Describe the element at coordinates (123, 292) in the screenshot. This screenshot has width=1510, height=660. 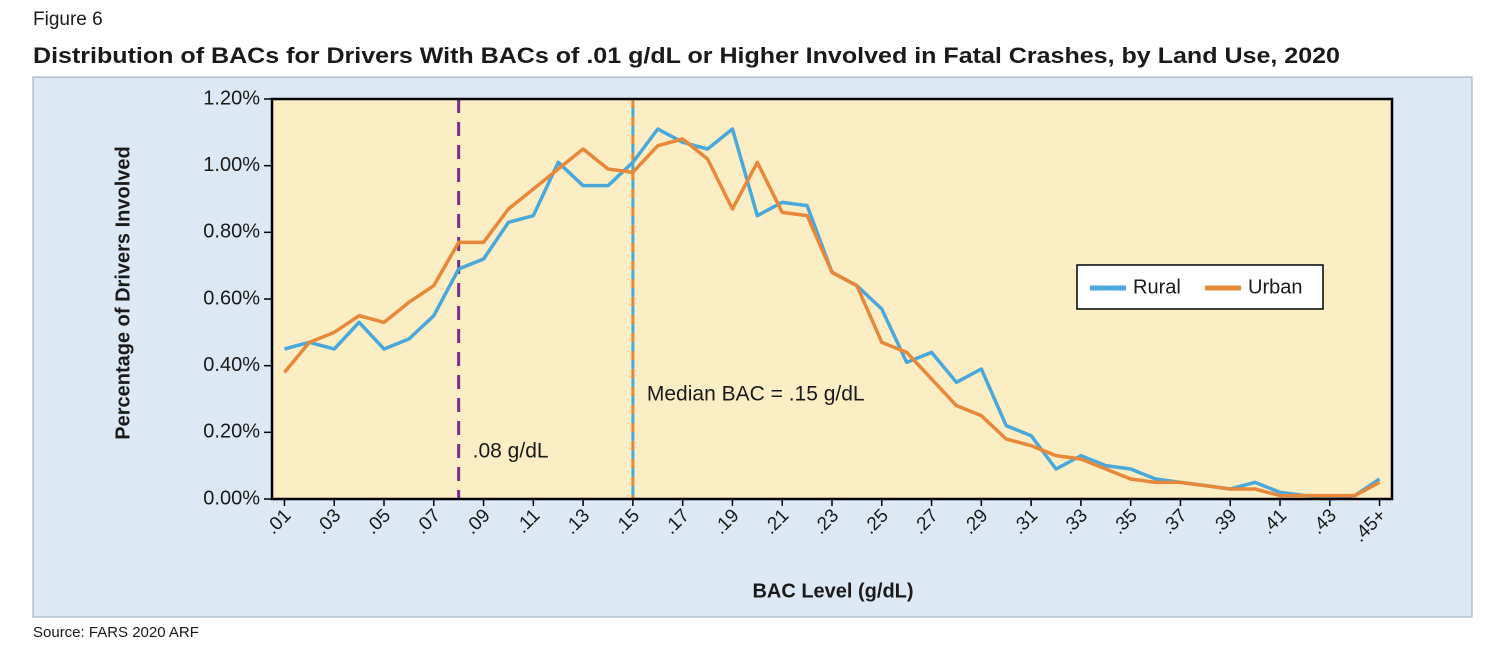
I see `y-axis-label: Percentage of Drivers Involved` at that location.